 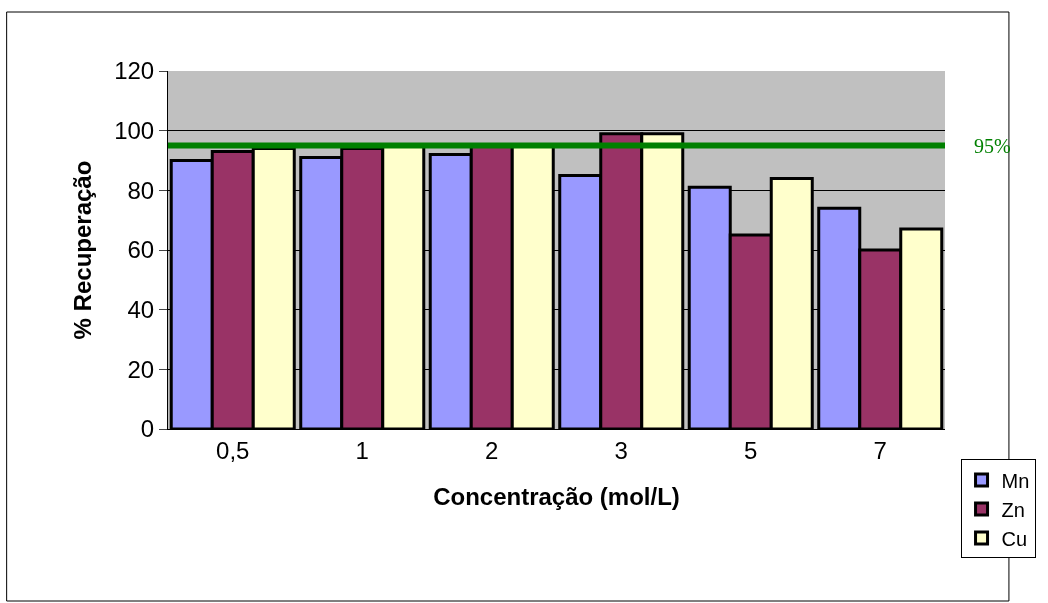 I want to click on y-tick-label: 0, so click(x=147, y=429).